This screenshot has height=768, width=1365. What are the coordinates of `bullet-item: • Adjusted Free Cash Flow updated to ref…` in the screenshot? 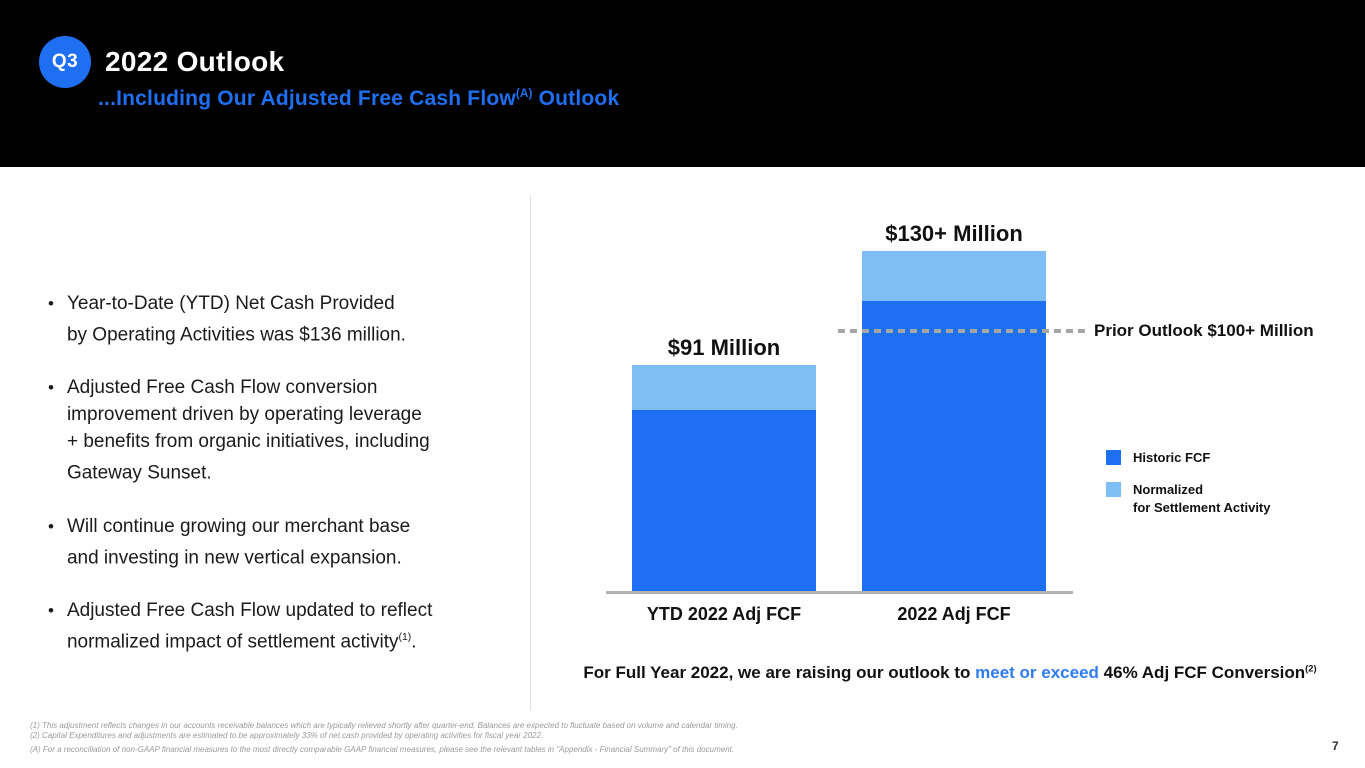 It's located at (283, 626).